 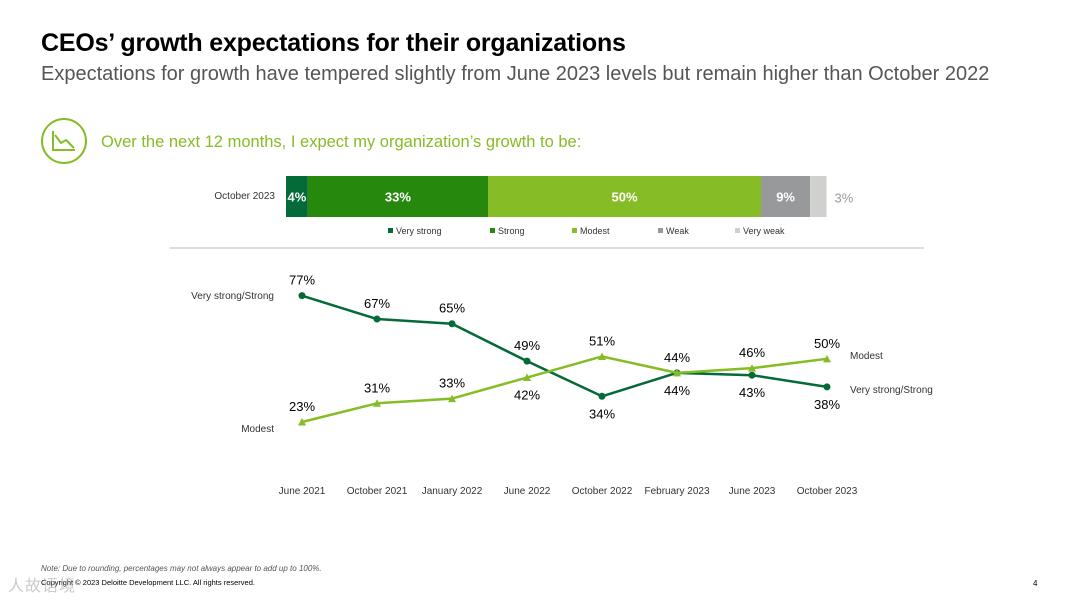 What do you see at coordinates (827, 343) in the screenshot?
I see `data-label-modest: 50%` at bounding box center [827, 343].